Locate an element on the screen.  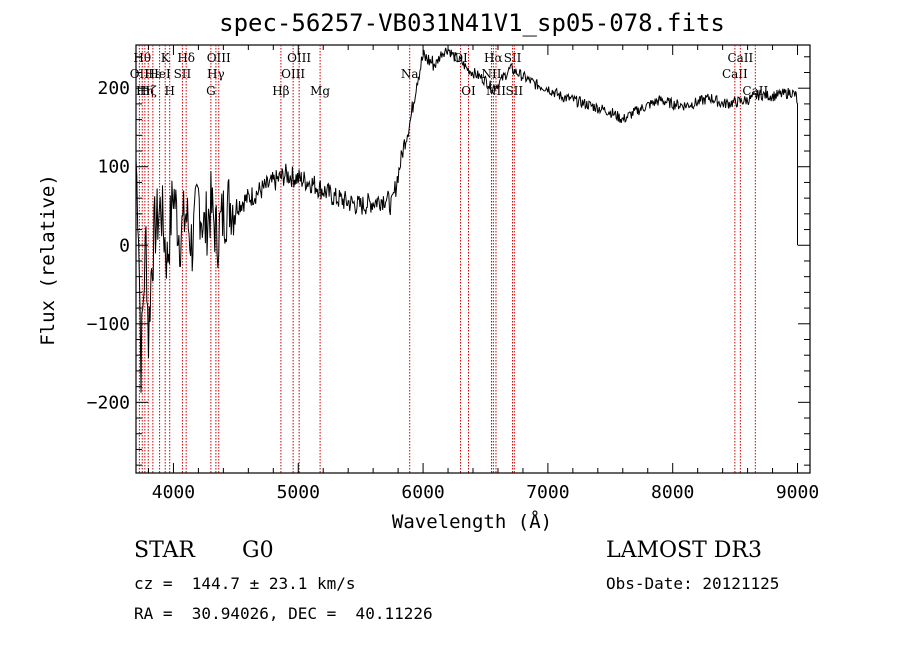
spectral-line-label: G is located at coordinates (211, 91).